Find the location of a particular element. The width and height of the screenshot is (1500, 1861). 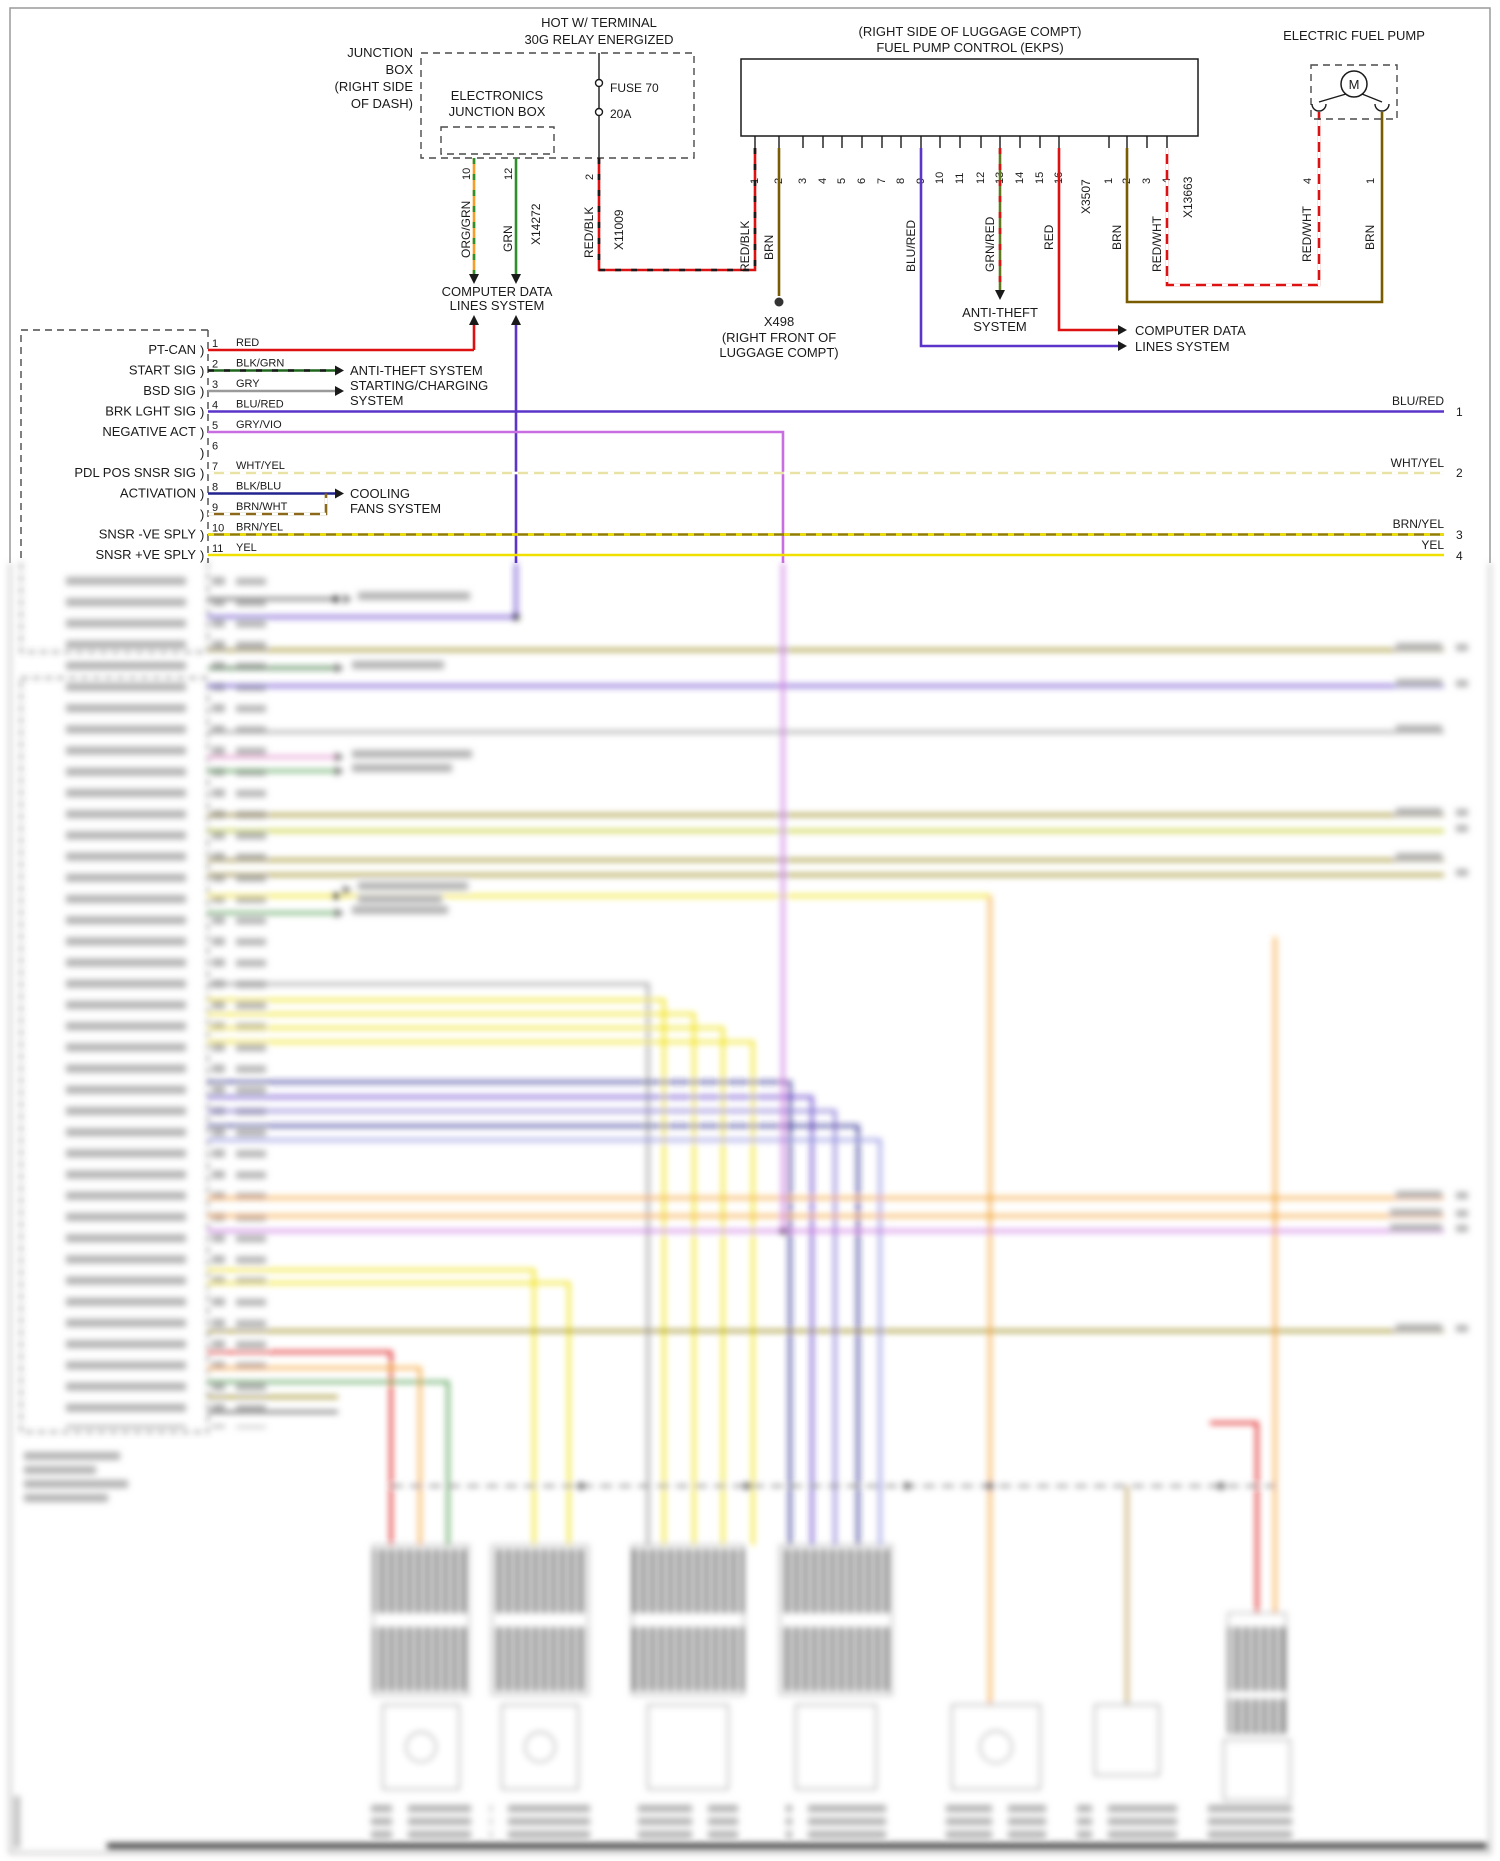

junction-box-label-3: (RIGHT SIDE is located at coordinates (374, 86).